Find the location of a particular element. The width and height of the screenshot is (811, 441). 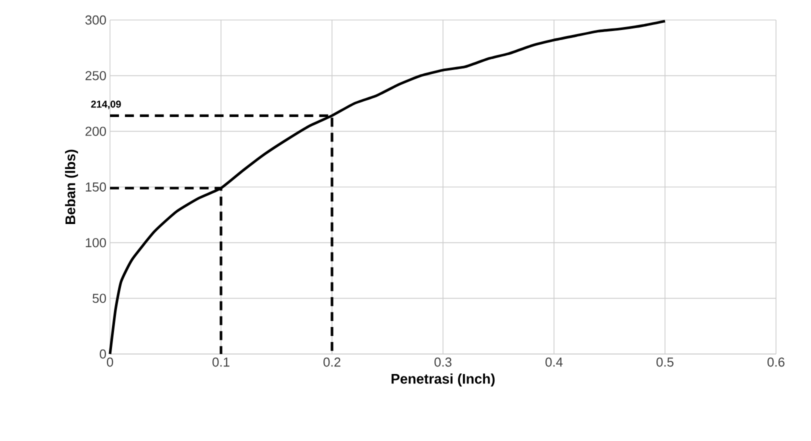

y-tick-label: 300 is located at coordinates (95, 20).